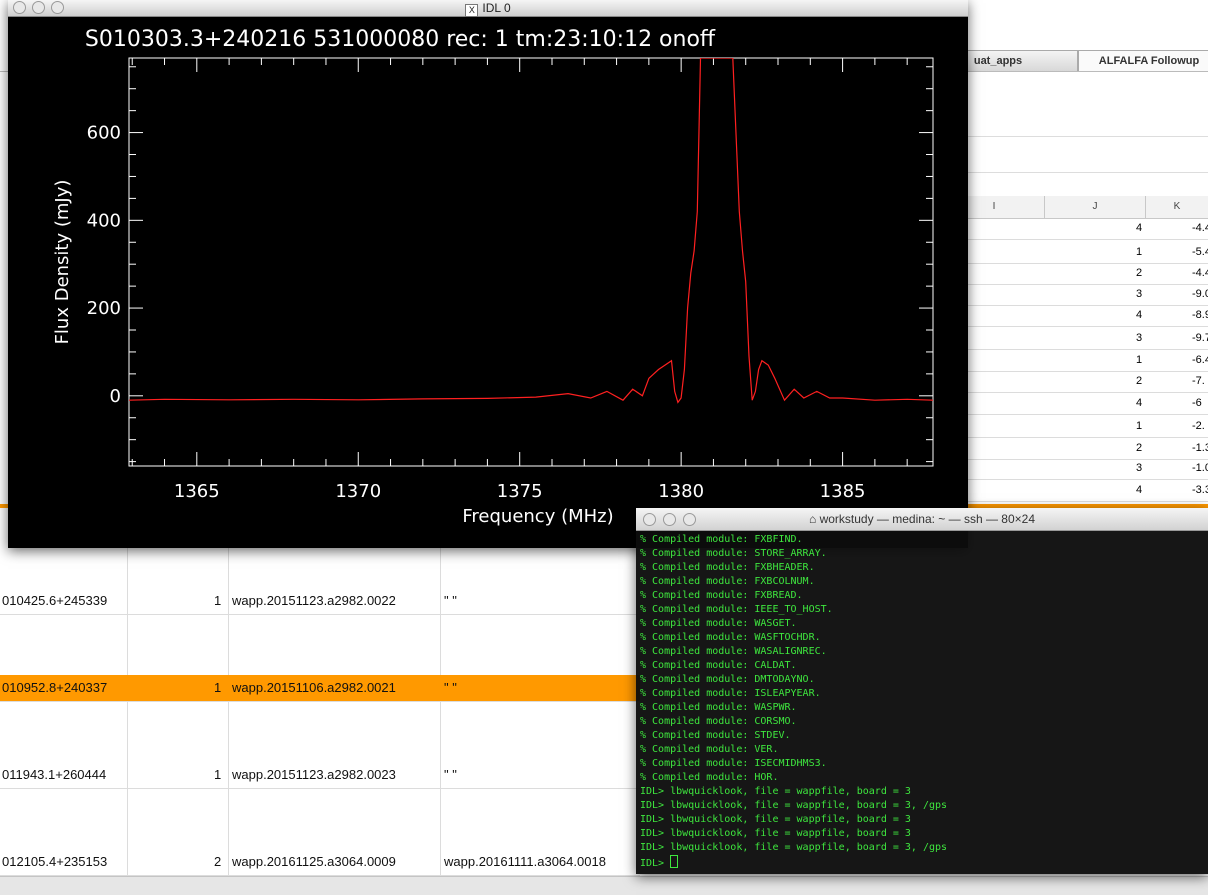 The height and width of the screenshot is (895, 1208). I want to click on table-row: 1 -2., so click(1088, 427).